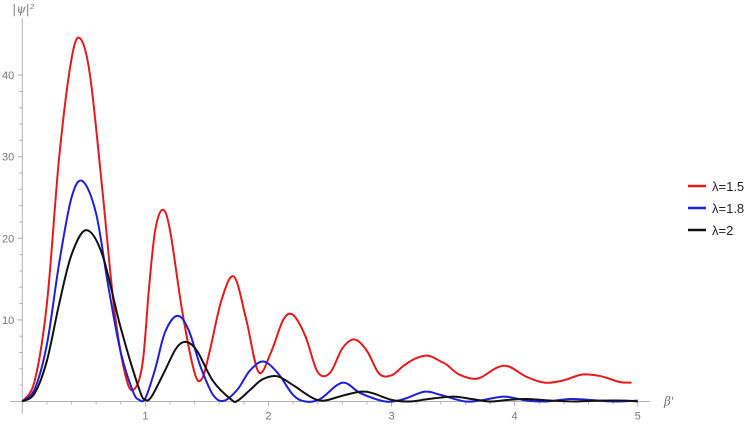 The image size is (756, 425). Describe the element at coordinates (638, 416) in the screenshot. I see `x-tick-label: 5` at that location.